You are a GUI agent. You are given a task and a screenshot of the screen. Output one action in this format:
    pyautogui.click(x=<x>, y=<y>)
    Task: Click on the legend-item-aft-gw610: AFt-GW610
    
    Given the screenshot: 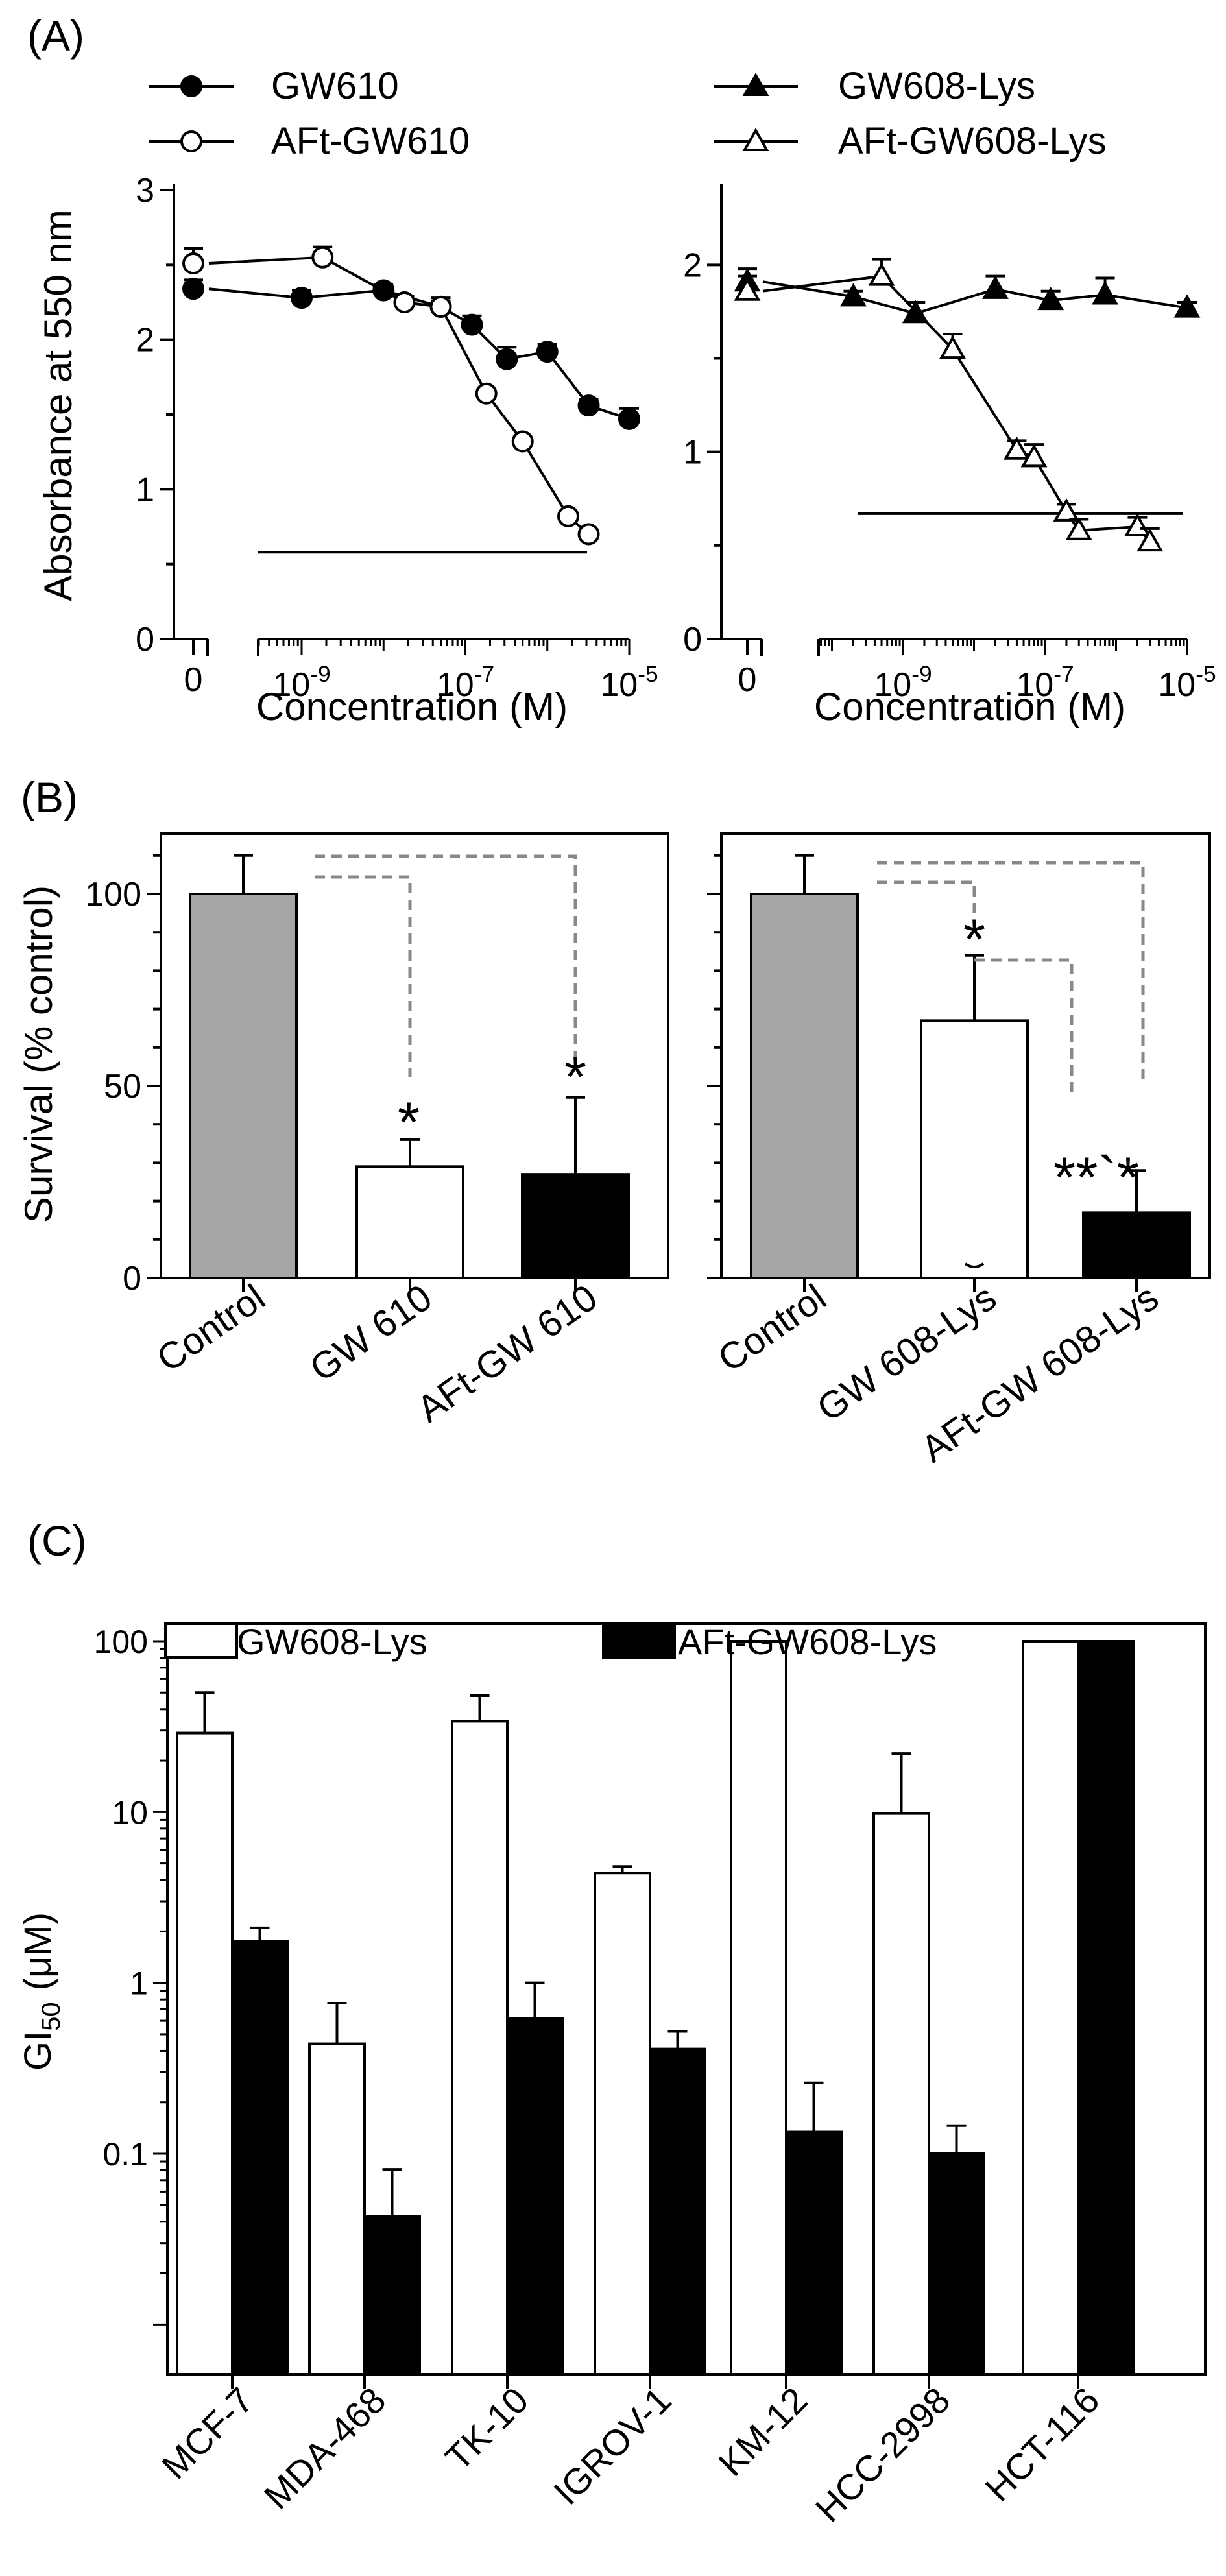 What is the action you would take?
    pyautogui.click(x=309, y=141)
    